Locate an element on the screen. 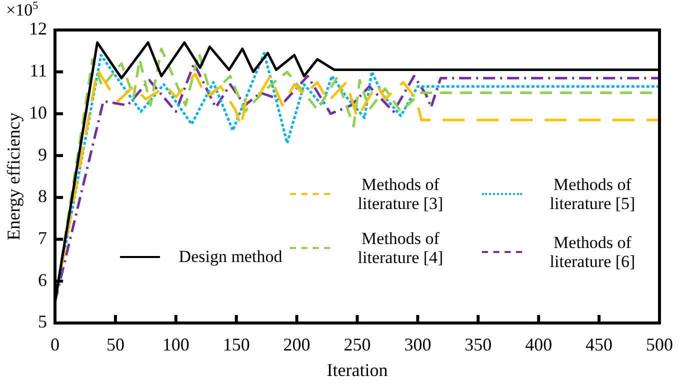  x-tick-label: 400 is located at coordinates (538, 344).